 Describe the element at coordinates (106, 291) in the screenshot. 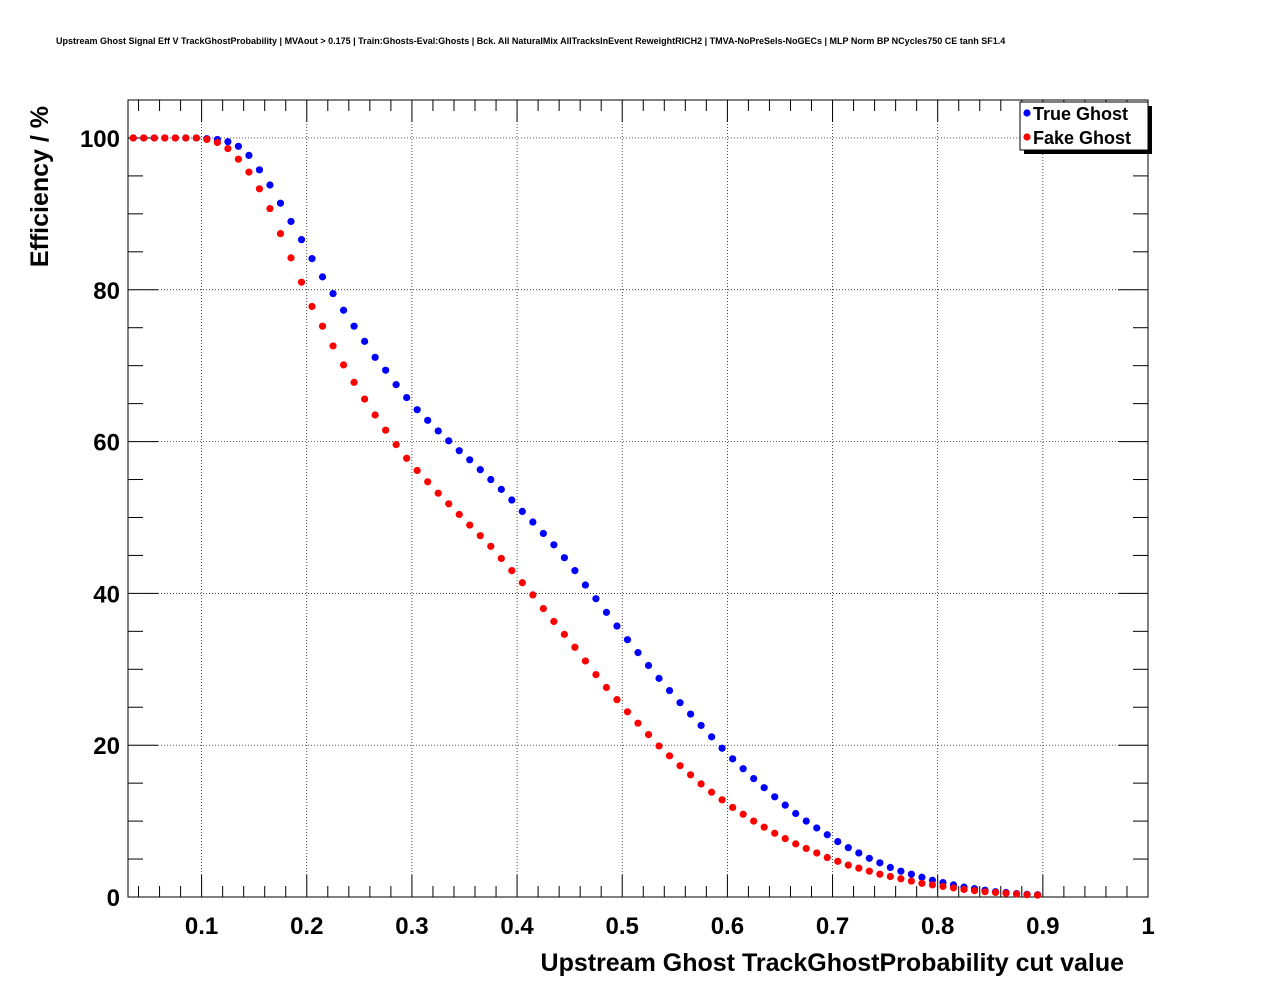

I see `y-tick-label: 80` at that location.